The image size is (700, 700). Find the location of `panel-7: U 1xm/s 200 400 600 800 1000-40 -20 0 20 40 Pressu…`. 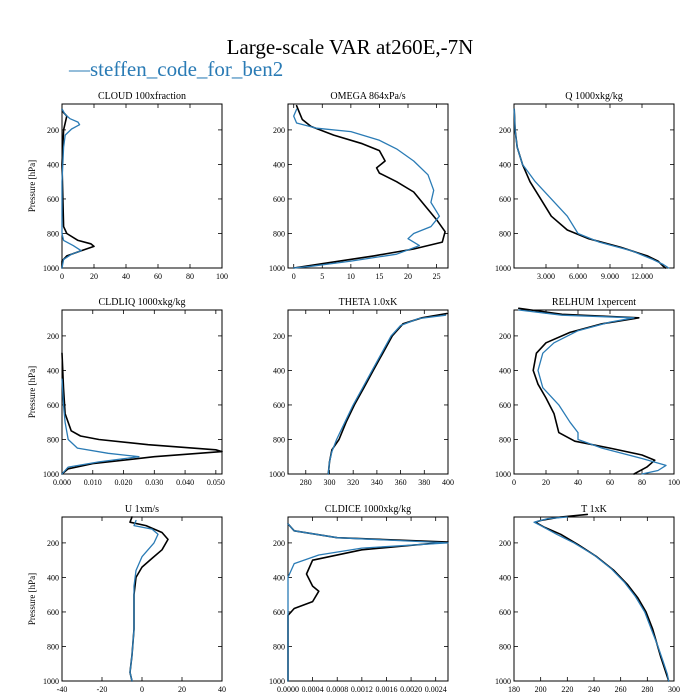

panel-7: U 1xm/s 200 400 600 800 1000-40 -20 0 20 40 Pressu… is located at coordinates (126, 599).